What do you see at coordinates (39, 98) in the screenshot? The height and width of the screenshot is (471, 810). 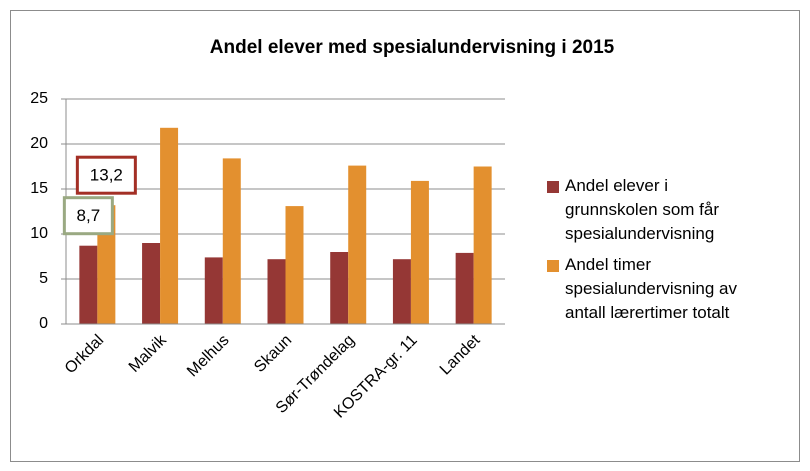 I see `y-tick-label: 25` at bounding box center [39, 98].